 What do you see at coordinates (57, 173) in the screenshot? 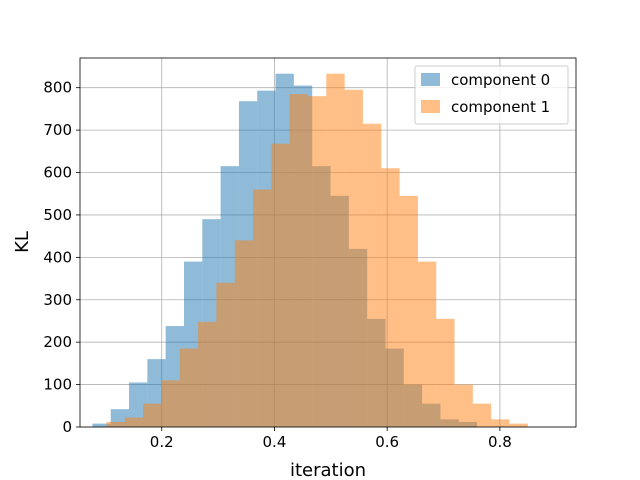
I see `y-tick-label: 600` at bounding box center [57, 173].